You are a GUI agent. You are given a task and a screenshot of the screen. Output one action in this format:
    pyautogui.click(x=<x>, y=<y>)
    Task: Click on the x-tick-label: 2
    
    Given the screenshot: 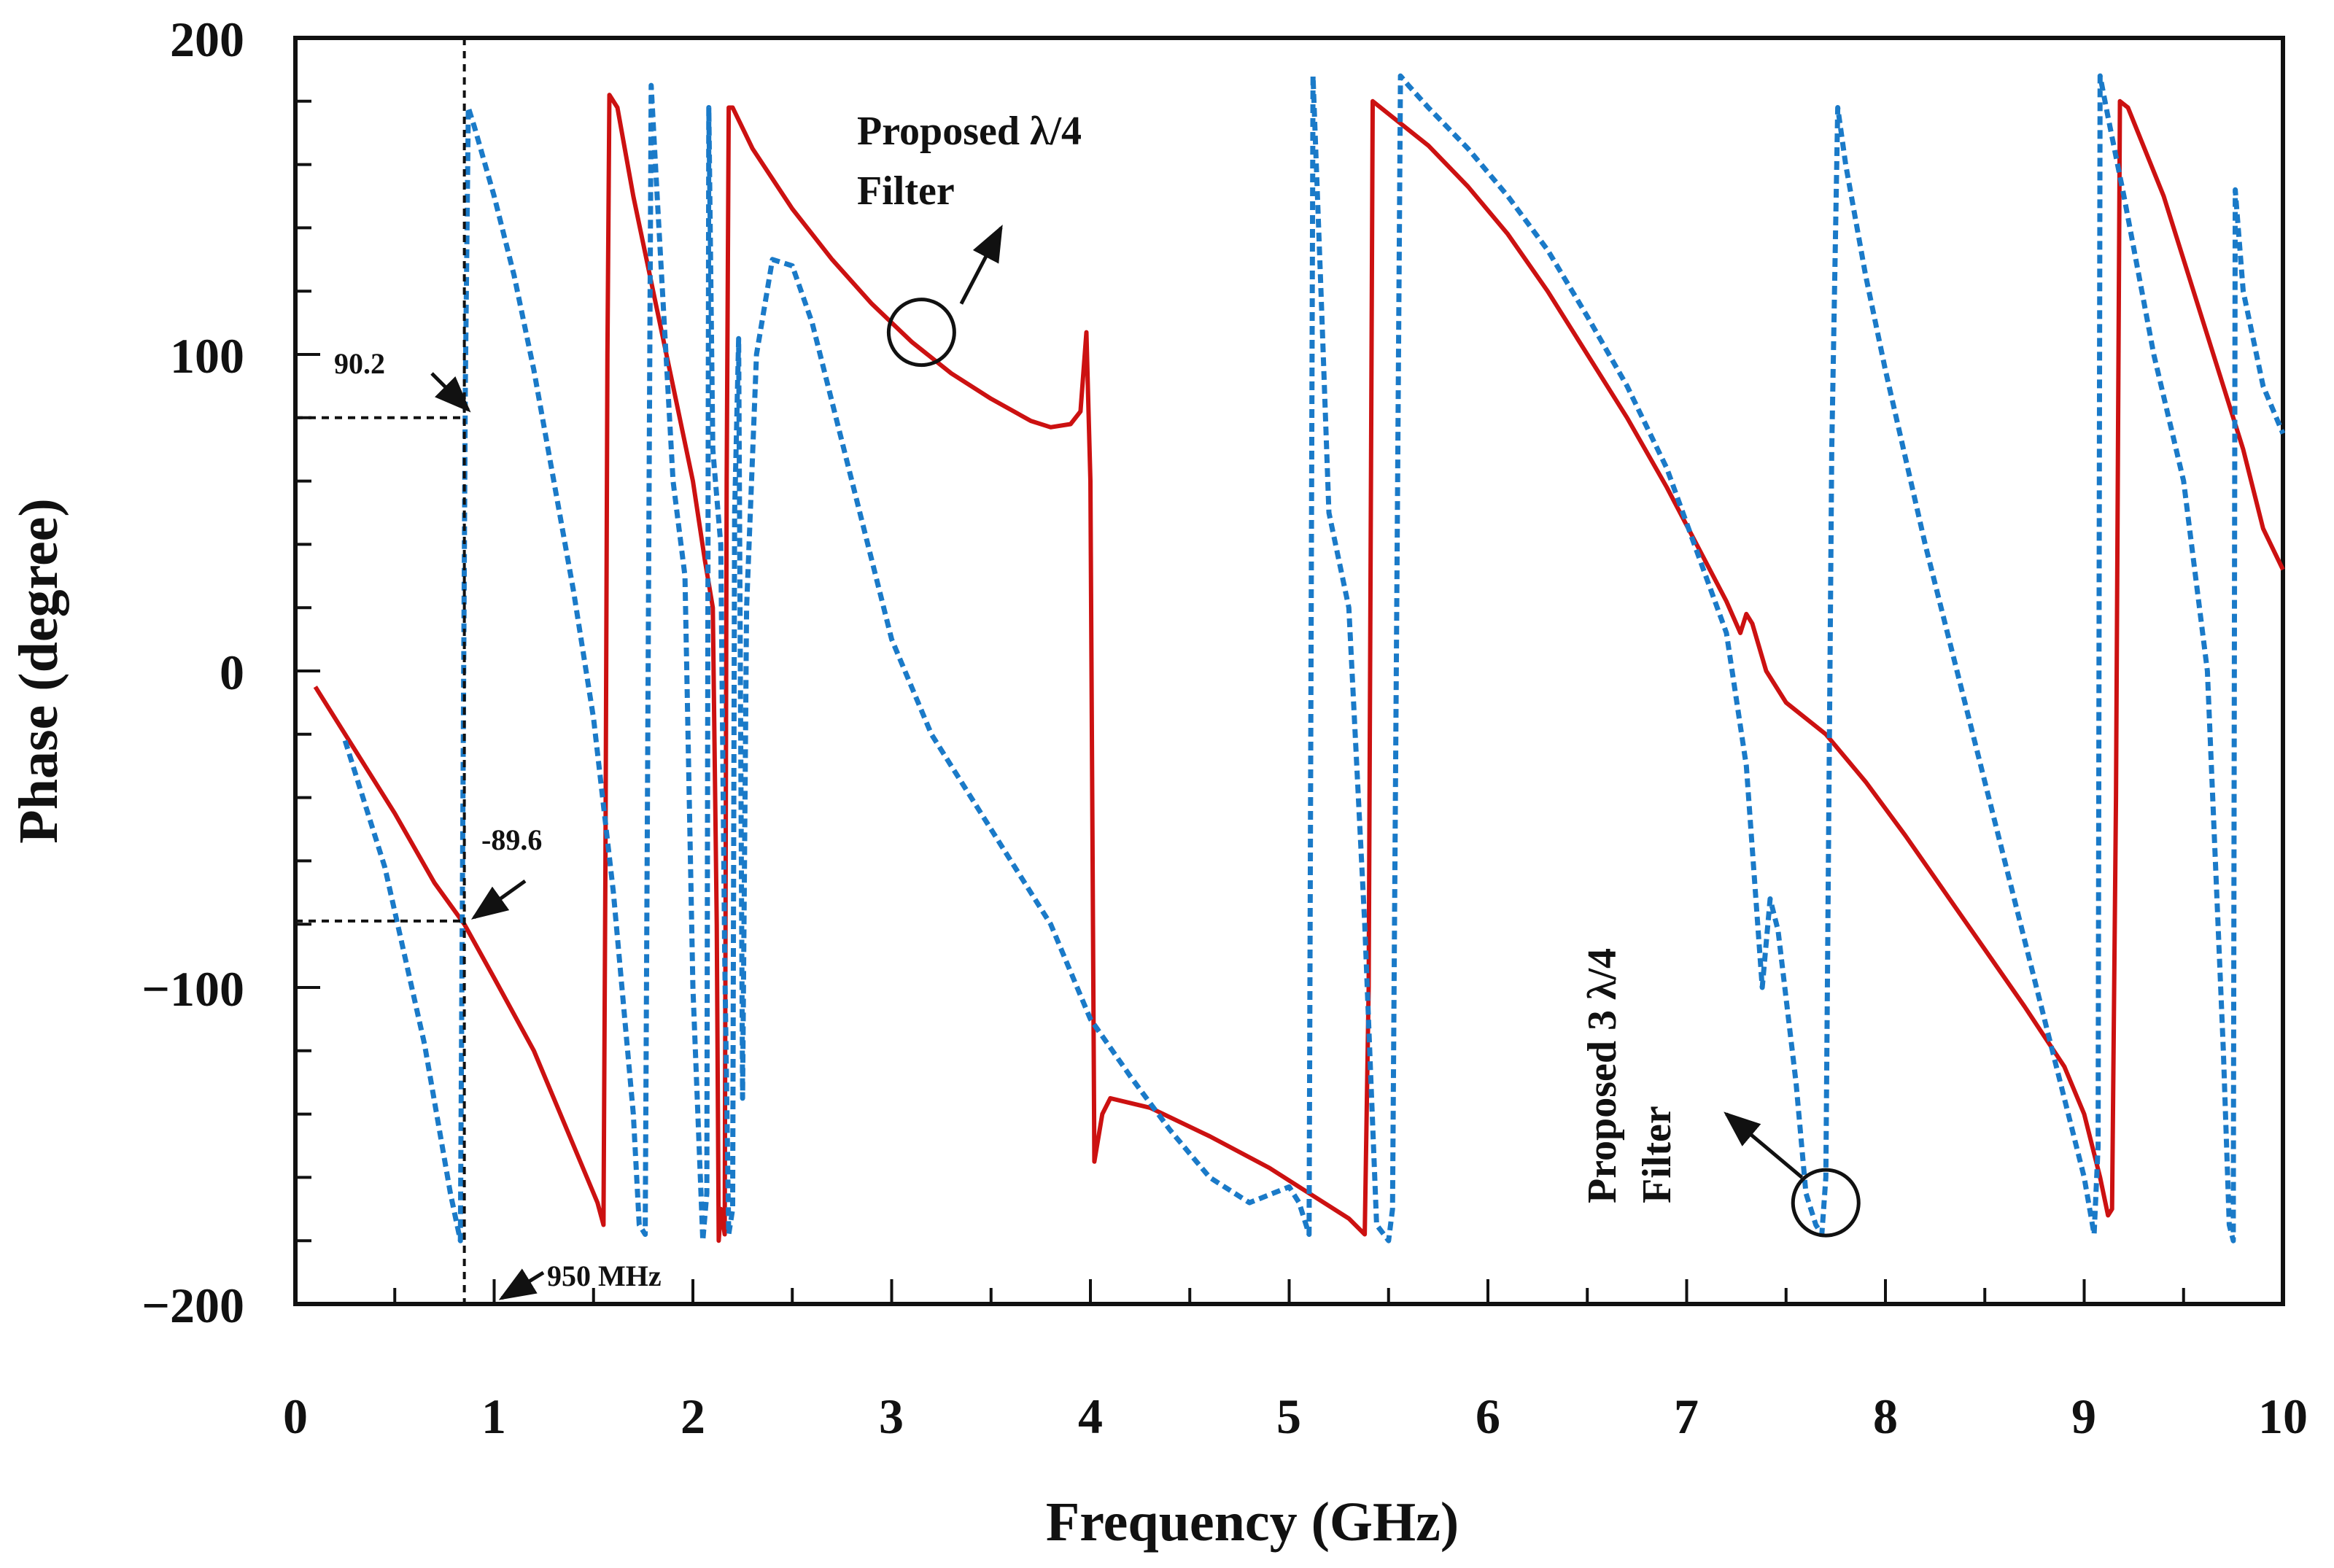 What is the action you would take?
    pyautogui.click(x=693, y=1416)
    